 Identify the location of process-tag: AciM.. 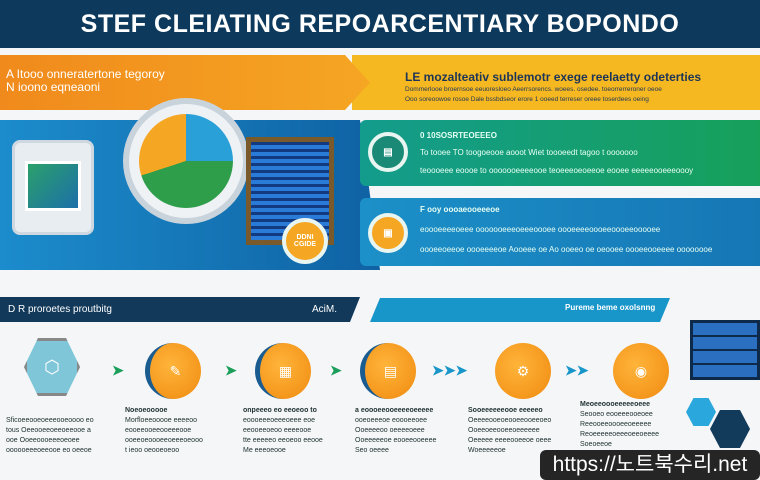
(324, 309).